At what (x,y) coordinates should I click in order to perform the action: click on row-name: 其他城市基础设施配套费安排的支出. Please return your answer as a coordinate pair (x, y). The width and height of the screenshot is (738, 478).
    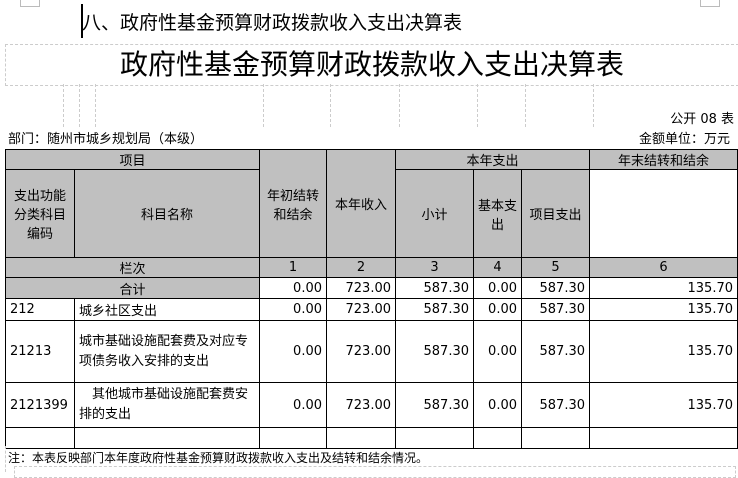
    Looking at the image, I should click on (167, 405).